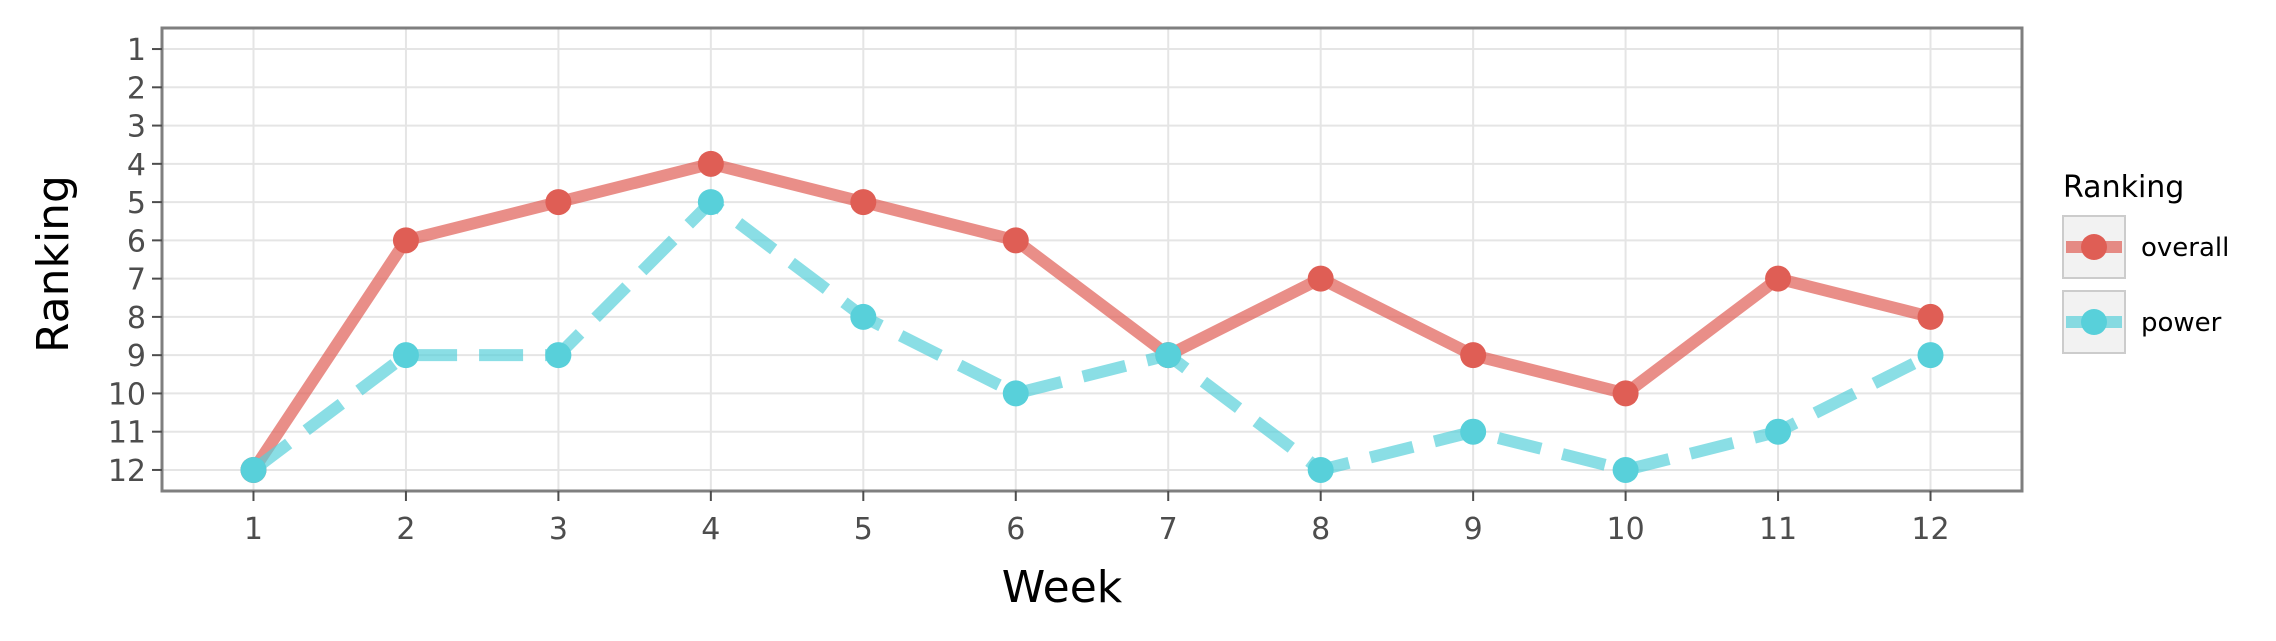 The height and width of the screenshot is (641, 2276). What do you see at coordinates (253, 529) in the screenshot?
I see `x-tick-label: 1` at bounding box center [253, 529].